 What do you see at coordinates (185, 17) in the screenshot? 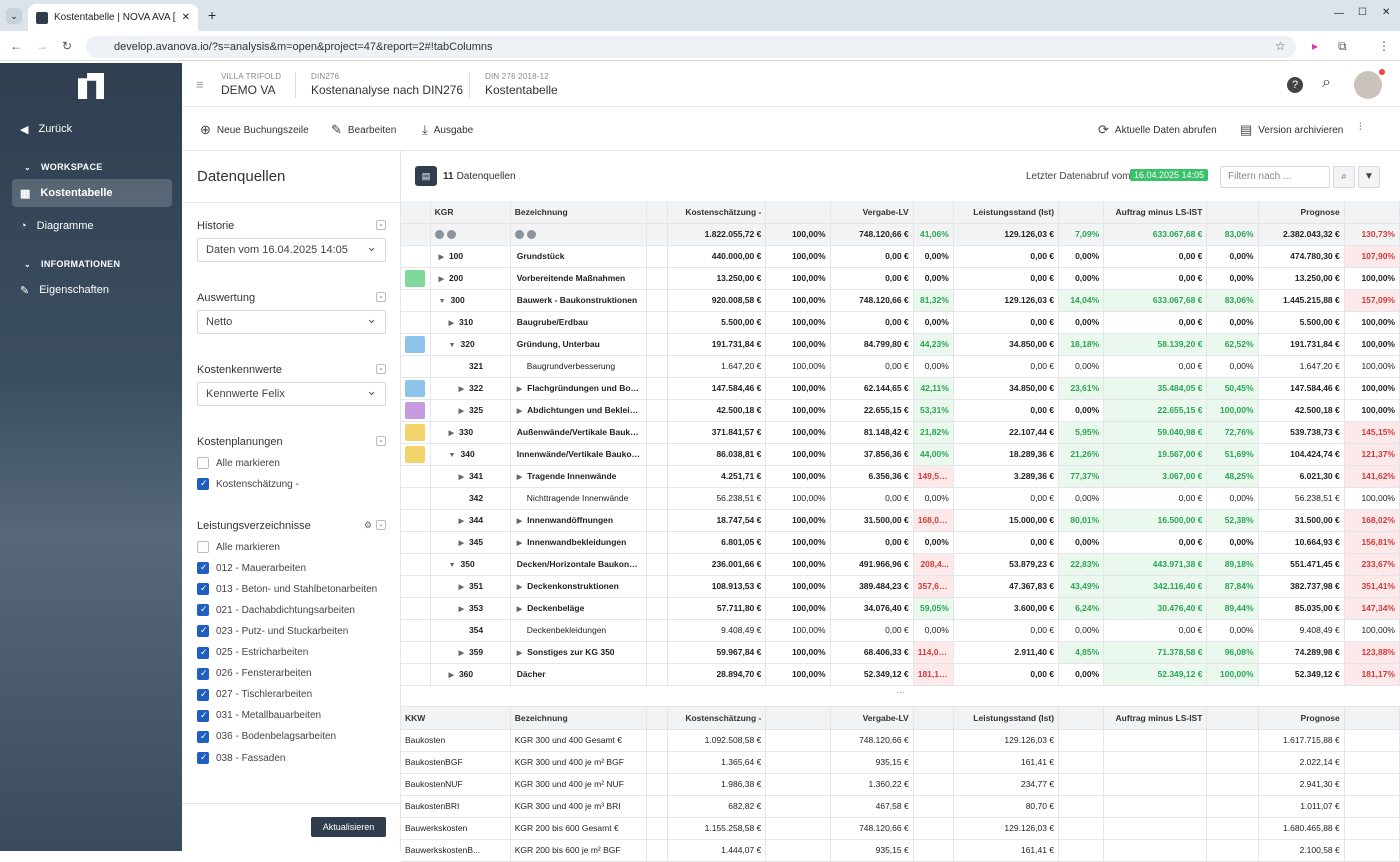
I see `close-tab-icon: ✕` at bounding box center [185, 17].